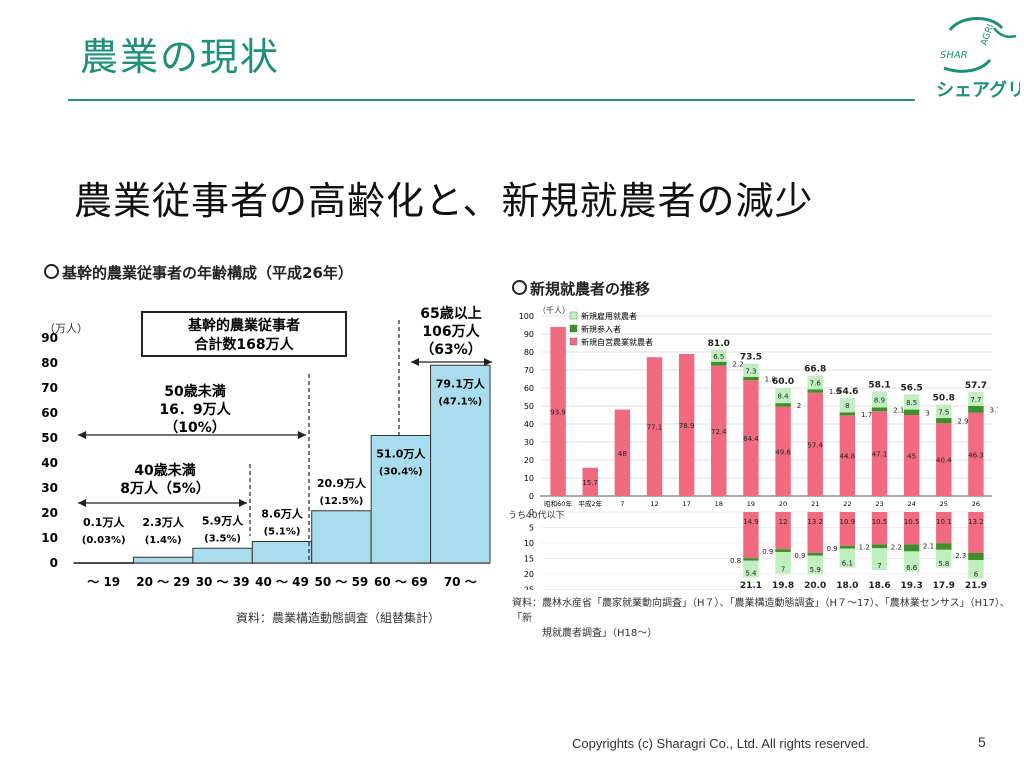 The height and width of the screenshot is (768, 1024). What do you see at coordinates (976, 585) in the screenshot?
I see `sub-total-value: 21.9` at bounding box center [976, 585].